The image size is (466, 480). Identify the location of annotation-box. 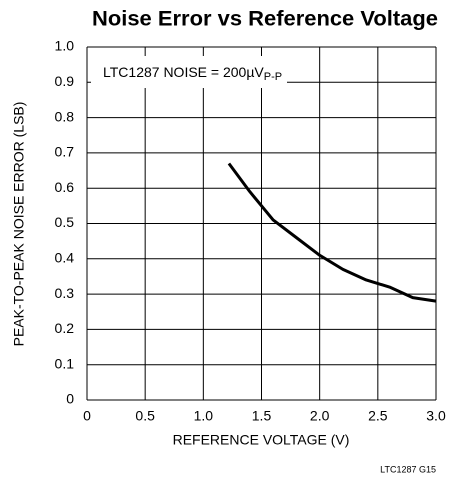
(189, 72).